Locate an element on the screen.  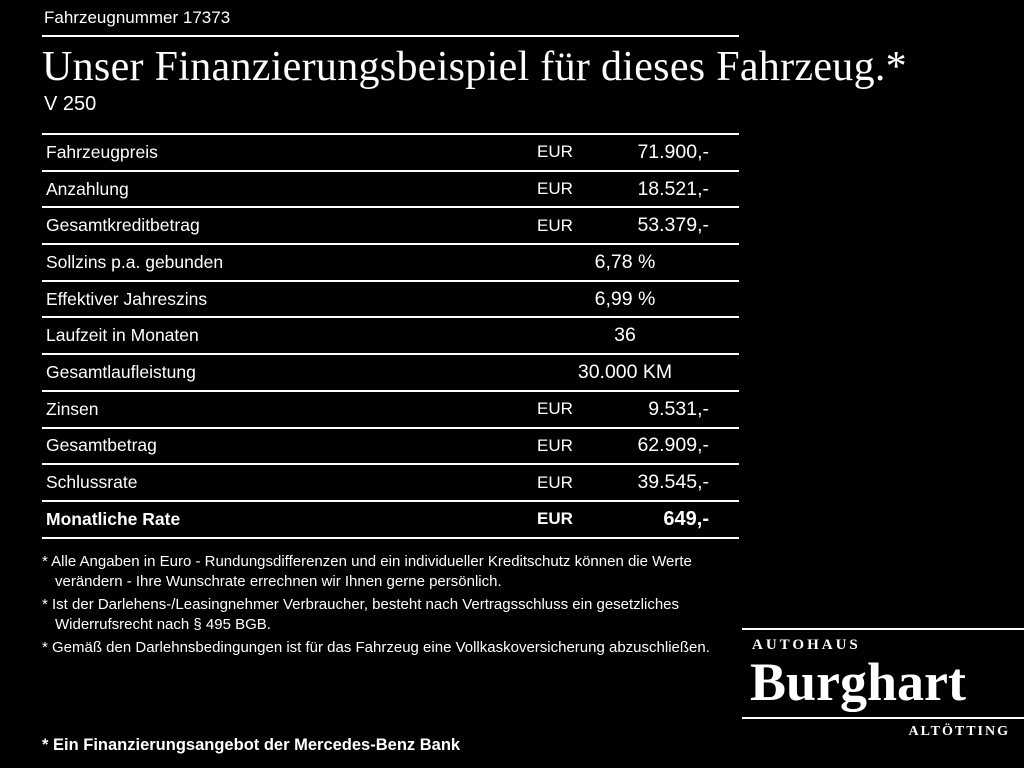
vehicle-number: Fahrzeugnummer 17373 is located at coordinates (137, 17).